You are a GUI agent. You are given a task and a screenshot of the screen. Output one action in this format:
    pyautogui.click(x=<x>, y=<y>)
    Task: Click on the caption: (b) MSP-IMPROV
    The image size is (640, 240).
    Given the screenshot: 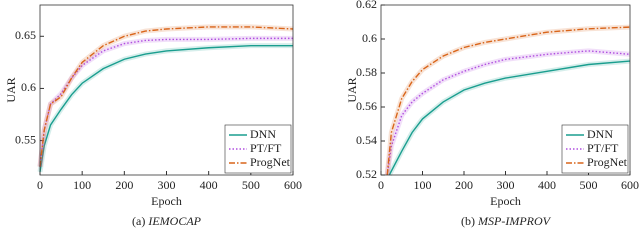 What is the action you would take?
    pyautogui.click(x=506, y=221)
    